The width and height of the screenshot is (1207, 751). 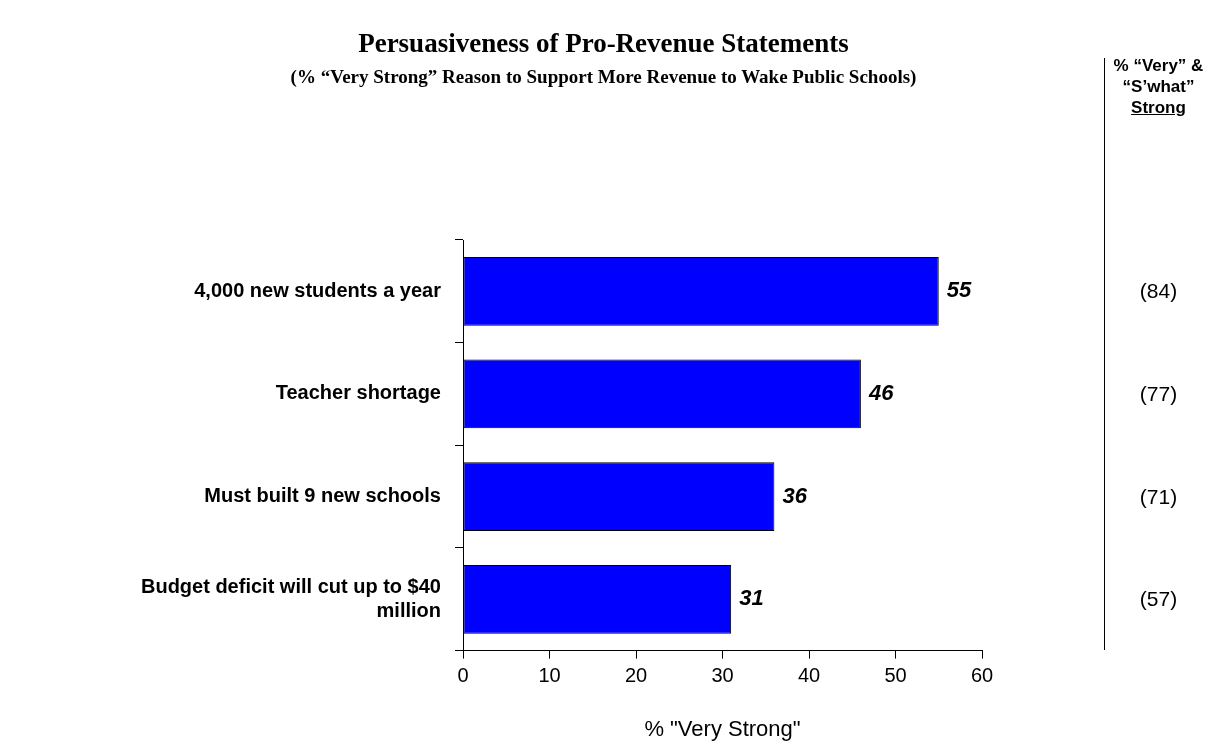 What do you see at coordinates (290, 597) in the screenshot?
I see `y-tick-label: Budget deficit will cut up to $40 million` at bounding box center [290, 597].